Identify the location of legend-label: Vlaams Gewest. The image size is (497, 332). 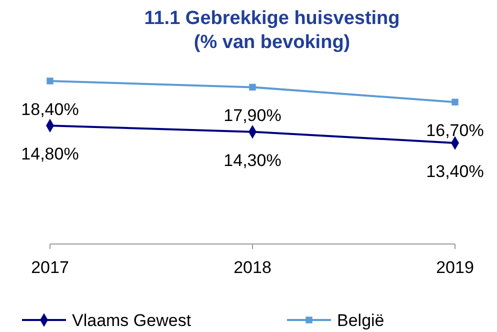
(132, 320).